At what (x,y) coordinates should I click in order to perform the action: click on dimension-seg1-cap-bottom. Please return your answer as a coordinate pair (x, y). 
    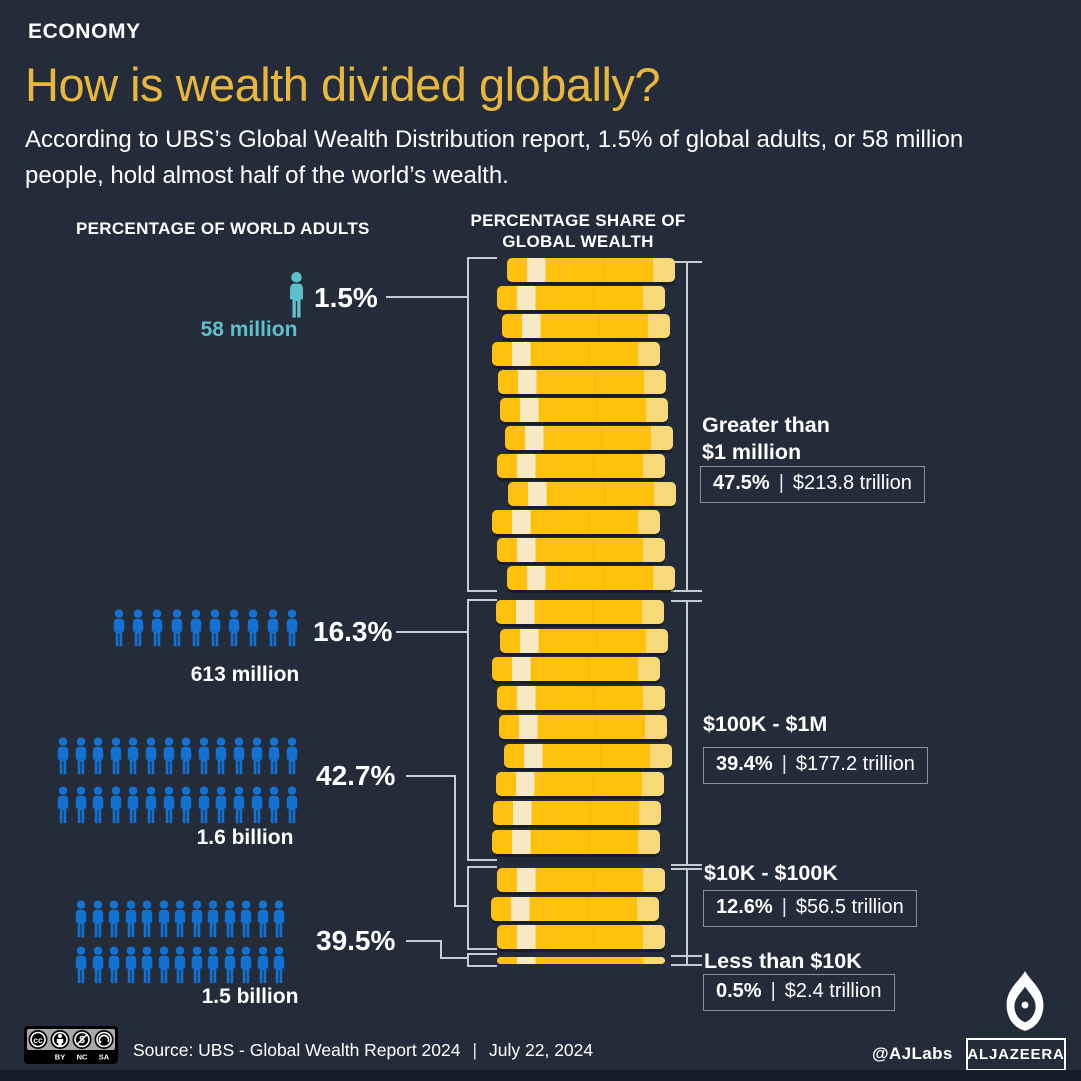
    Looking at the image, I should click on (686, 591).